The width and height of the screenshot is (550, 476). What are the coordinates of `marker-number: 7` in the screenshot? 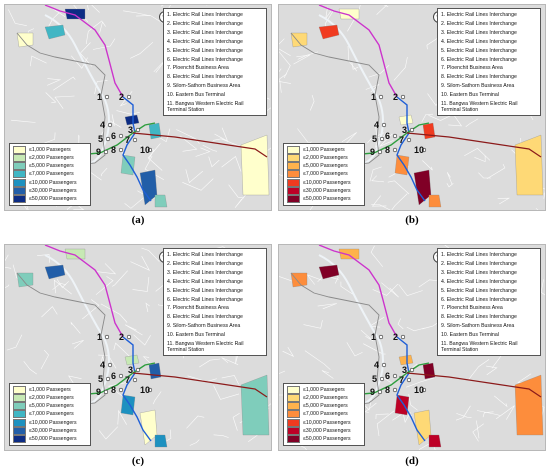 It's located at (127, 380).